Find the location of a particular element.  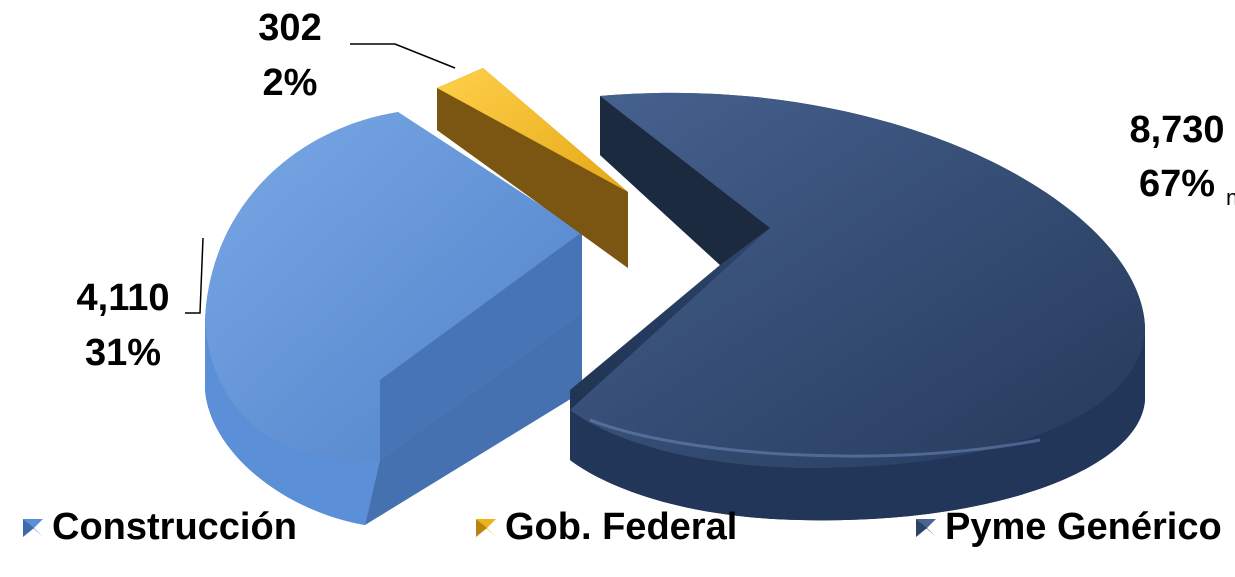

stray-text-fragment: n is located at coordinates (1230, 197).